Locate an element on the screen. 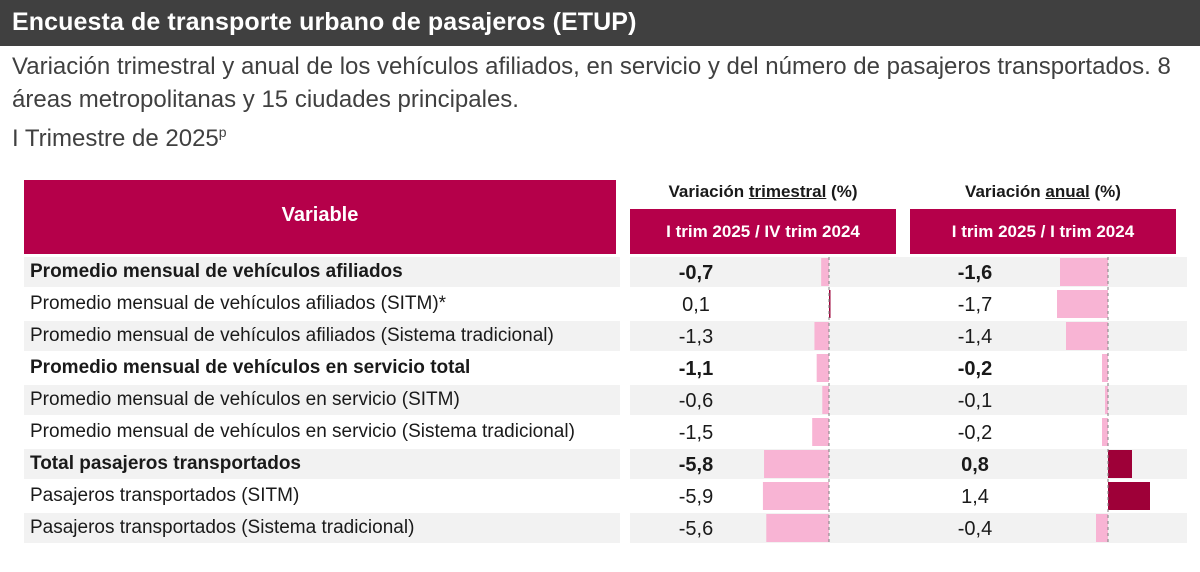 The image size is (1200, 572). annual-header-prefix: Variación is located at coordinates (1005, 191).